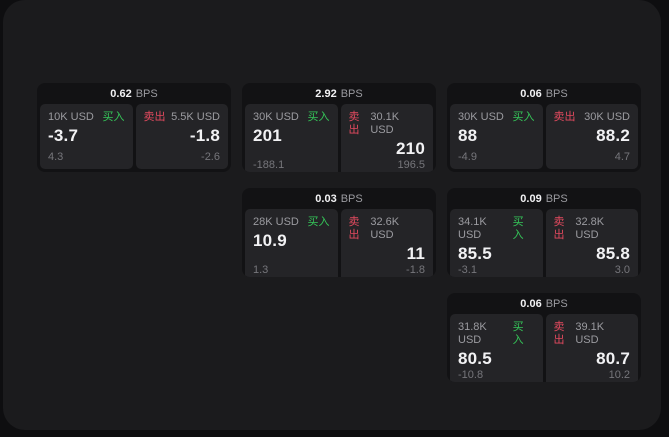 The image size is (669, 437). Describe the element at coordinates (415, 270) in the screenshot. I see `sell-delta-value: -1.8` at that location.